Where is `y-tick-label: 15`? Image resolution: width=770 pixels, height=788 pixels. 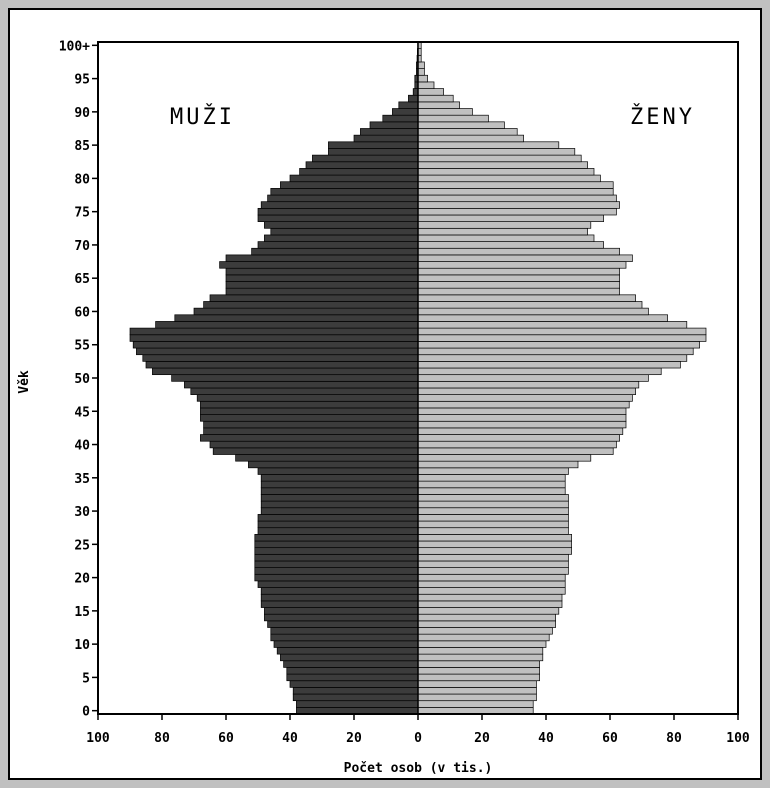
y-tick-label: 15 is located at coordinates (82, 612).